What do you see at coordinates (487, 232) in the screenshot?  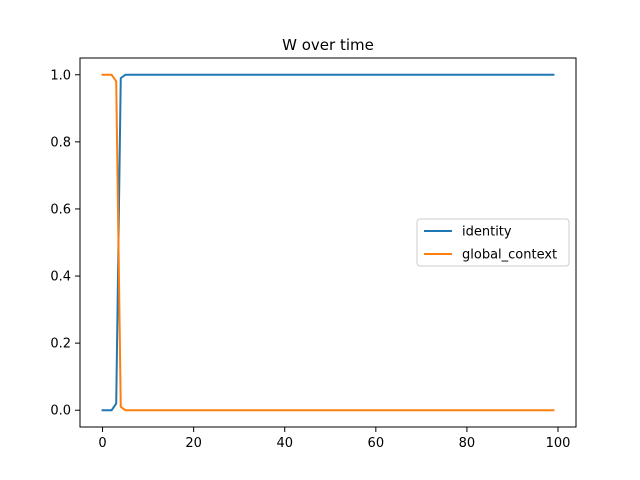 I see `legend-label: identity` at bounding box center [487, 232].